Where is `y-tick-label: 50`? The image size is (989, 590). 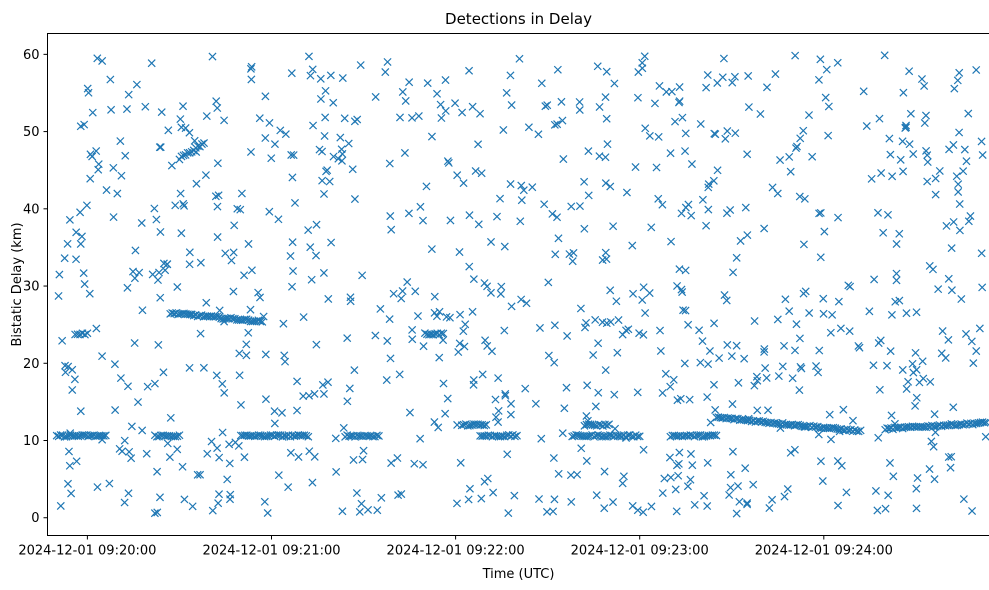 y-tick-label: 50 is located at coordinates (31, 132).